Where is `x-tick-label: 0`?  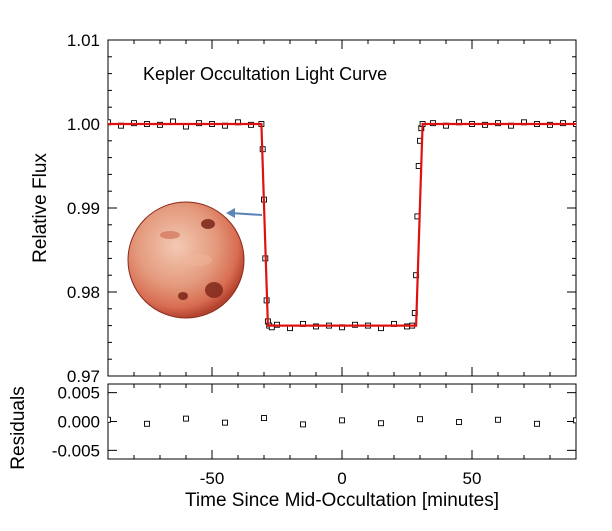 x-tick-label: 0 is located at coordinates (341, 478).